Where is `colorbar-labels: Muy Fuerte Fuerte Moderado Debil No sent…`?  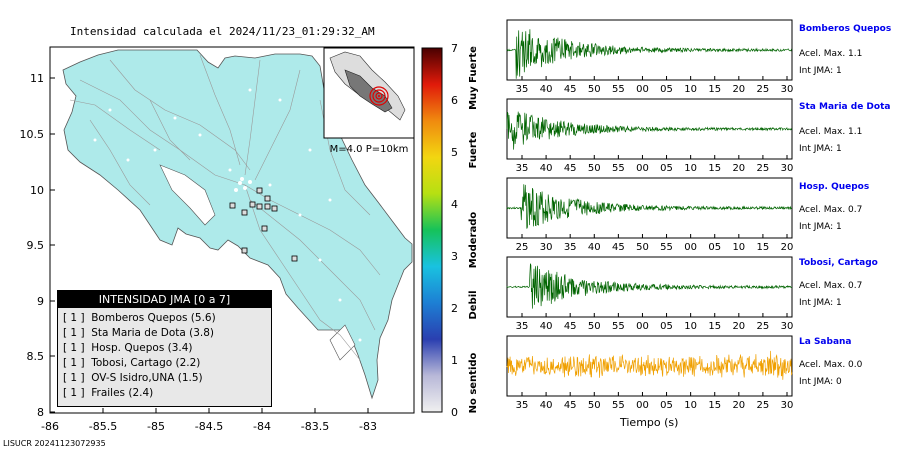
colorbar-labels: Muy Fuerte Fuerte Moderado Debil No sent… is located at coordinates (473, 230).